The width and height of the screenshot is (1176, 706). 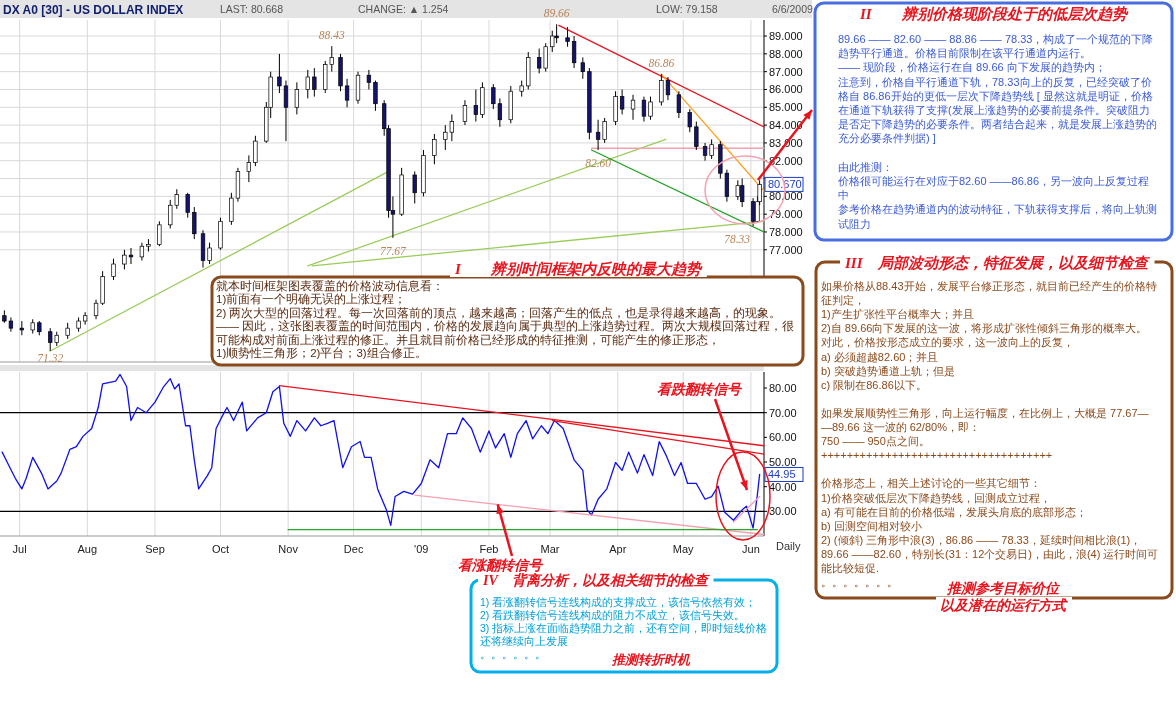 What do you see at coordinates (700, 389) in the screenshot?
I see `annotation: 看跌翻转信号` at bounding box center [700, 389].